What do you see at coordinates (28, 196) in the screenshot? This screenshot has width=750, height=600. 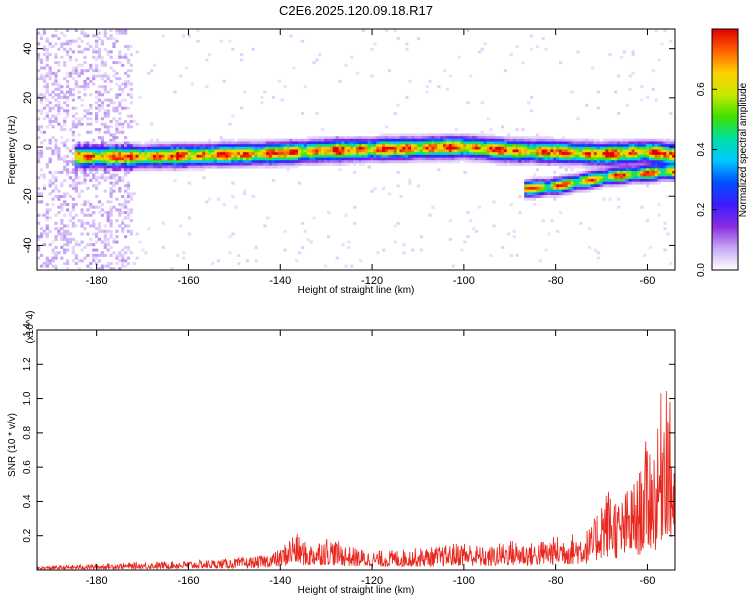 I see `heatmap-y-tick-label: -20` at bounding box center [28, 196].